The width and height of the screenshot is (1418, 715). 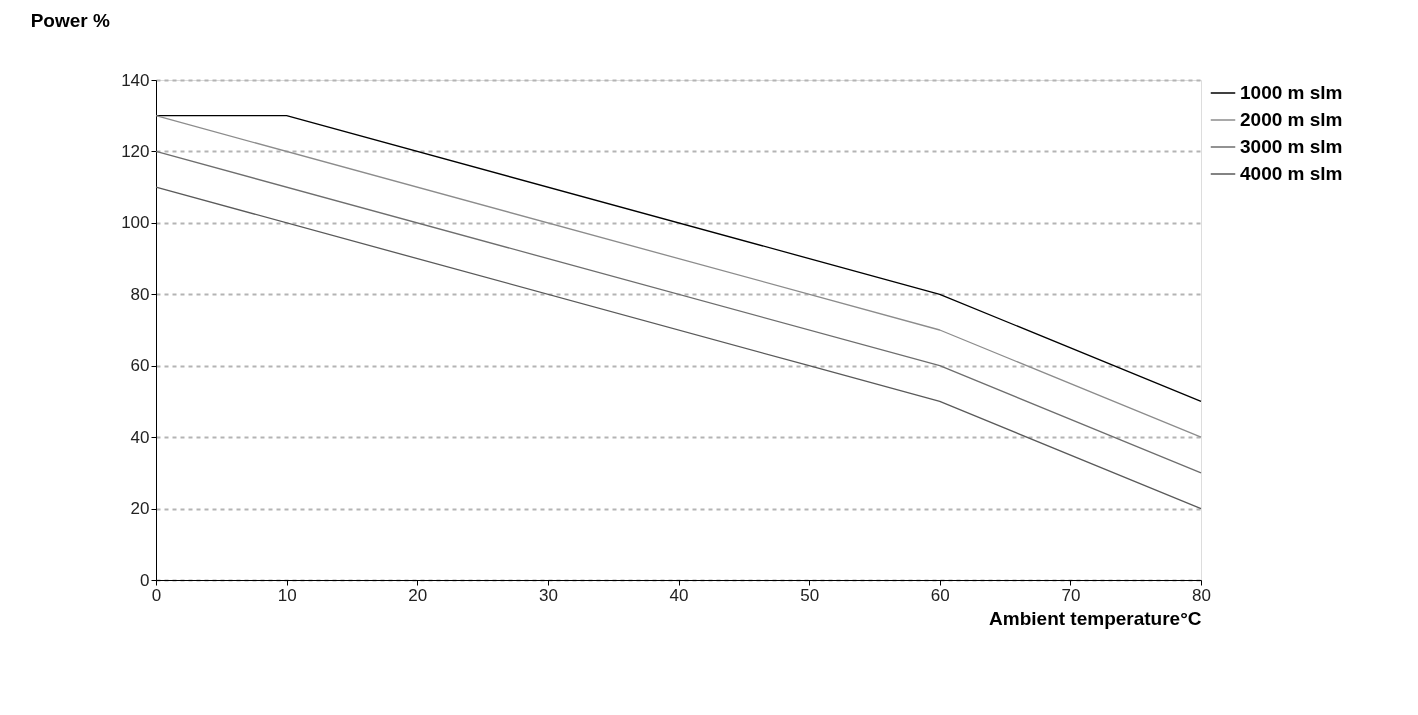 I want to click on x-tick-label: 10, so click(x=287, y=595).